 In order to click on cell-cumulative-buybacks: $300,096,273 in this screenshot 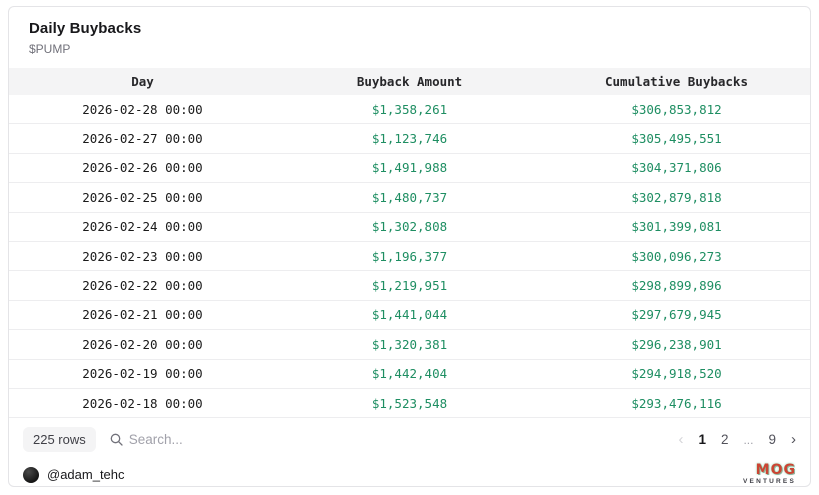, I will do `click(676, 256)`.